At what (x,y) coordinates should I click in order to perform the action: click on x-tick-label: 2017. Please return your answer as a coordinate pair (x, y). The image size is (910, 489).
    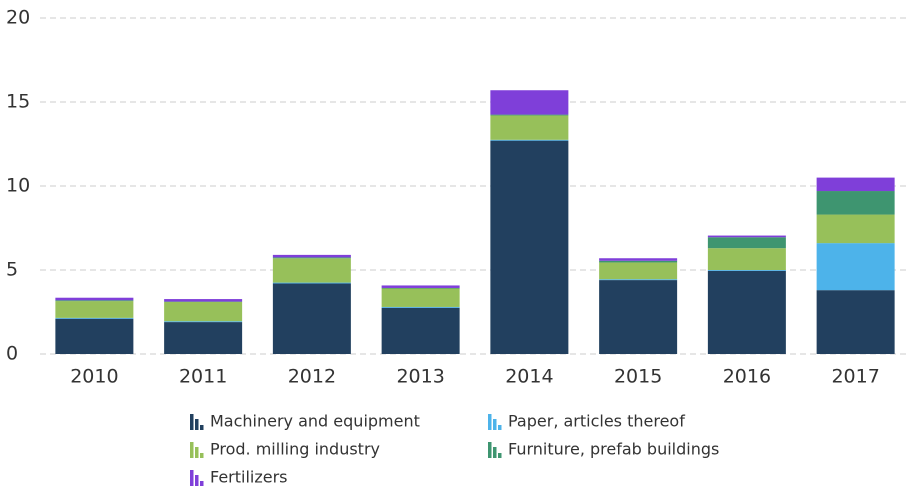
    Looking at the image, I should click on (855, 377).